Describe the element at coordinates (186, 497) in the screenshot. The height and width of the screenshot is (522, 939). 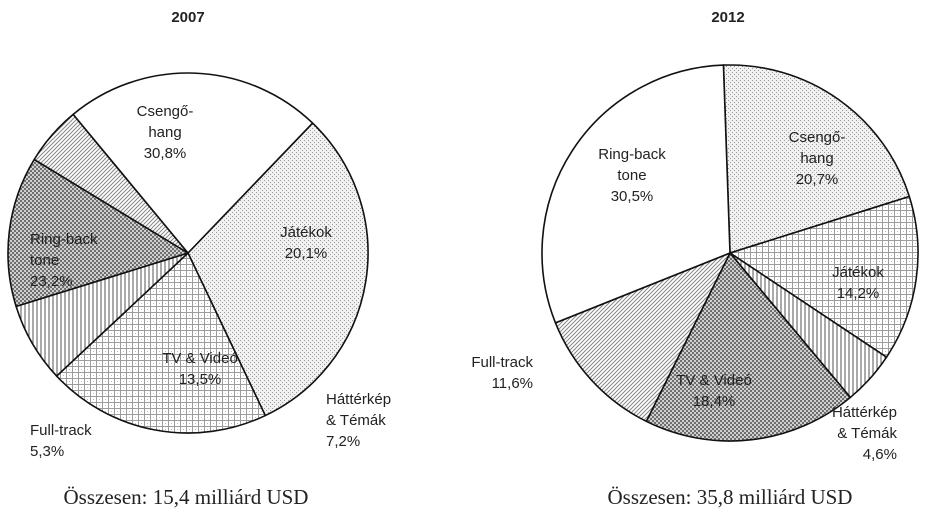
I see `chart-total: Összesen: 15,4 milliárd USD` at that location.